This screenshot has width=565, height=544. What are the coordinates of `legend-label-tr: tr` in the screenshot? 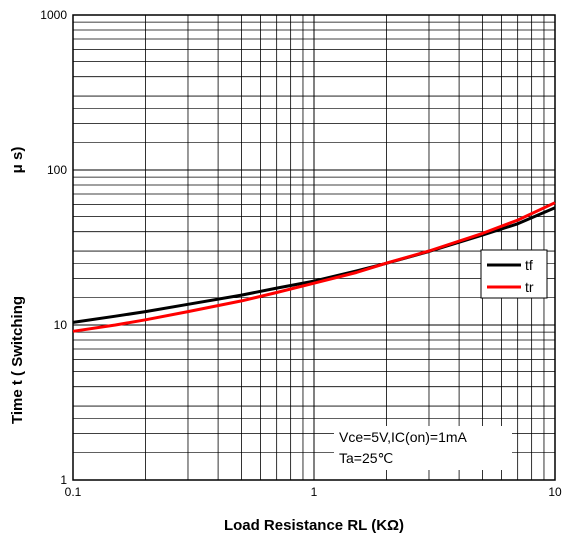 It's located at (529, 287).